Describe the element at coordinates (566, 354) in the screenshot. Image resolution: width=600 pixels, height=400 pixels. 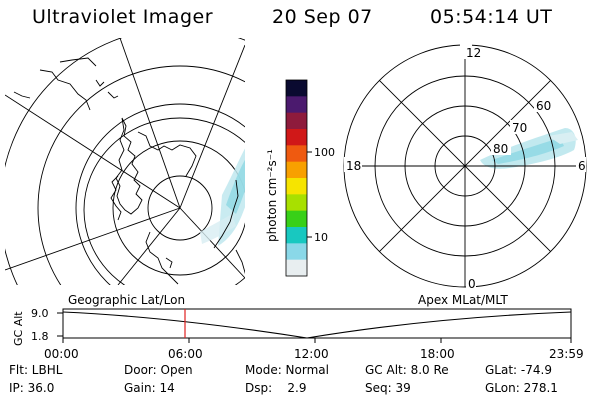
I see `x-tick-23-59: 23:59` at that location.